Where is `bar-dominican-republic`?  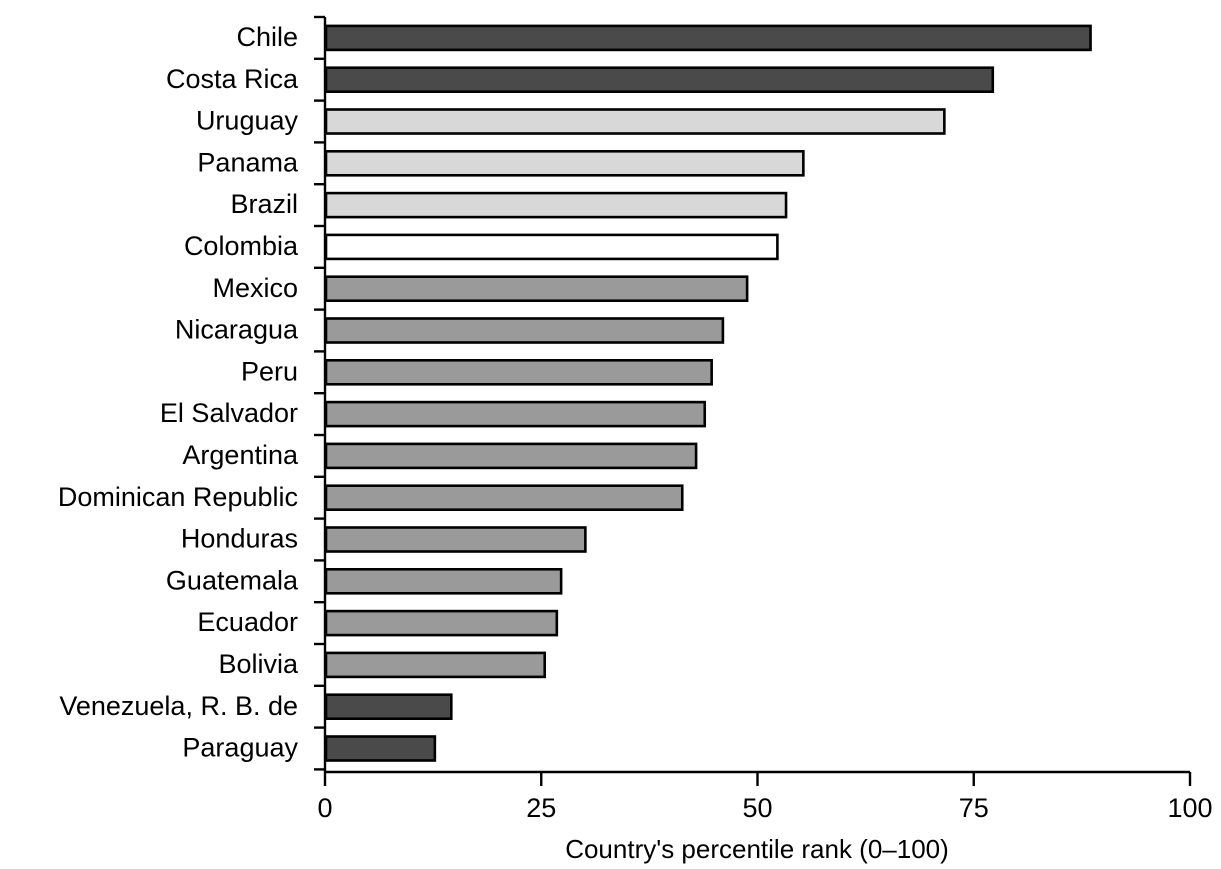
bar-dominican-republic is located at coordinates (504, 498).